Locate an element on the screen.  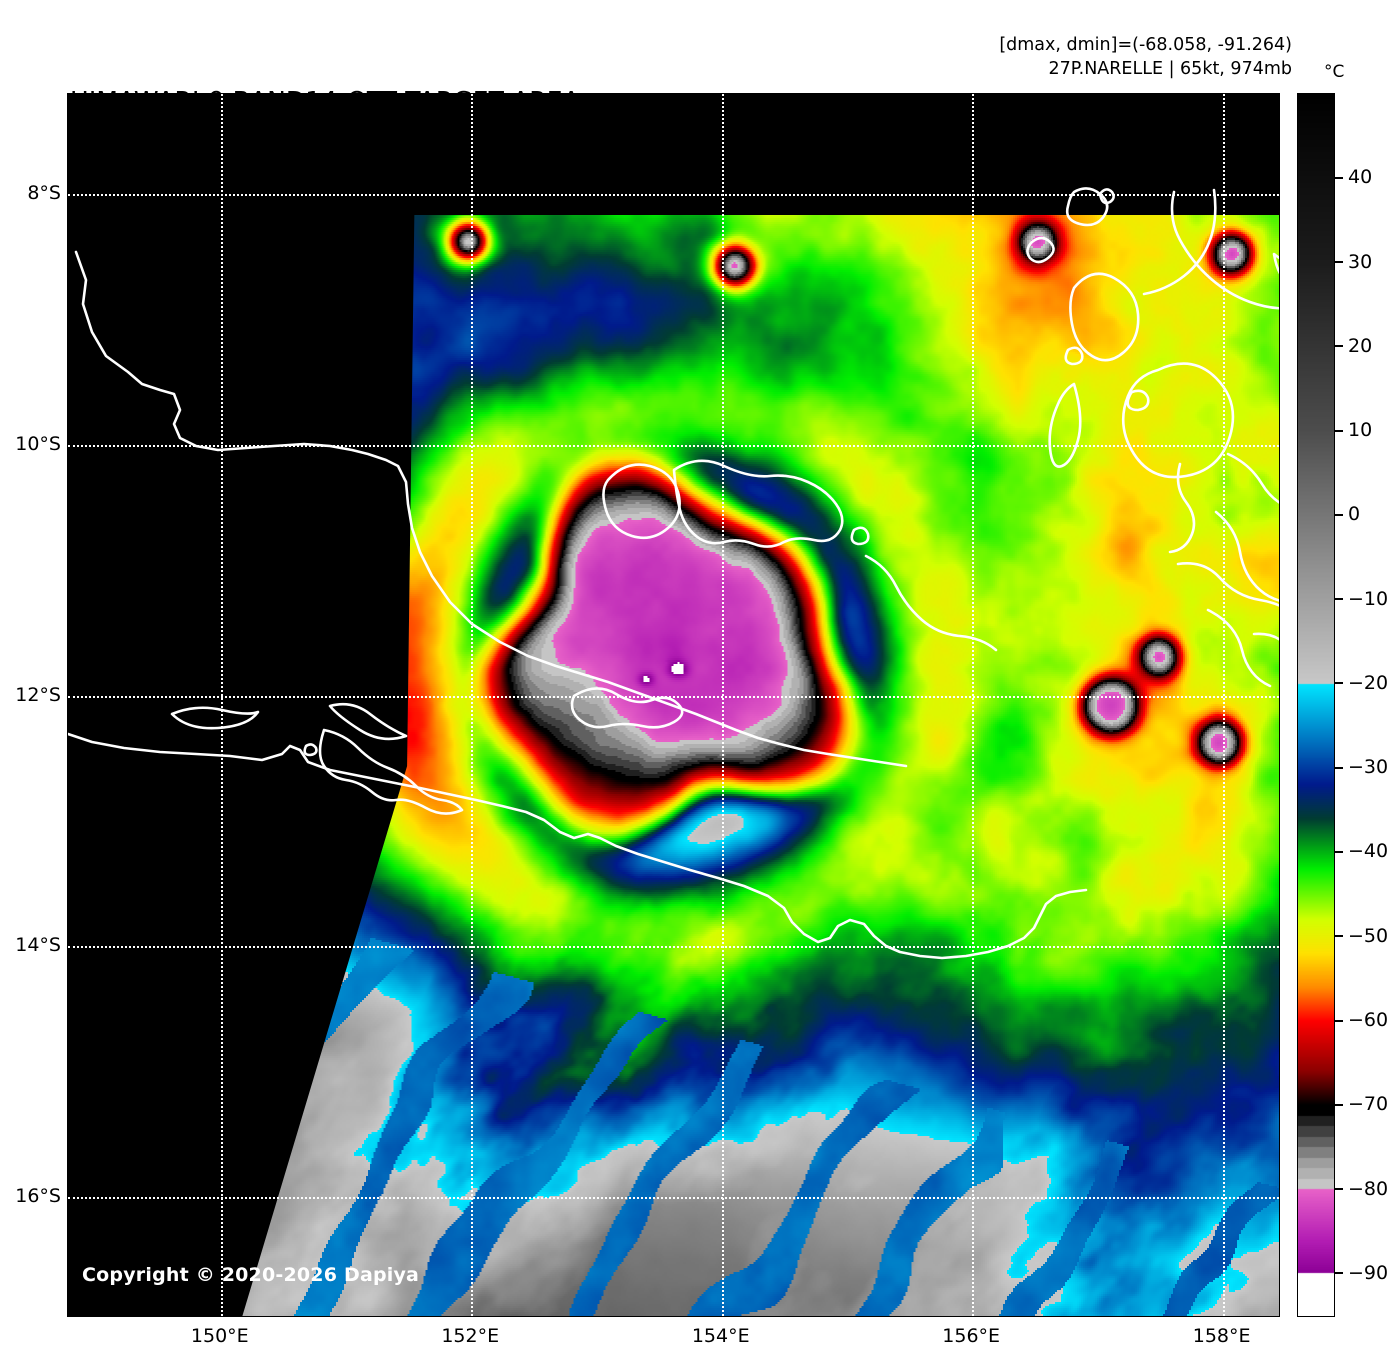
colorbar-tick: −50 is located at coordinates (1361, 936).